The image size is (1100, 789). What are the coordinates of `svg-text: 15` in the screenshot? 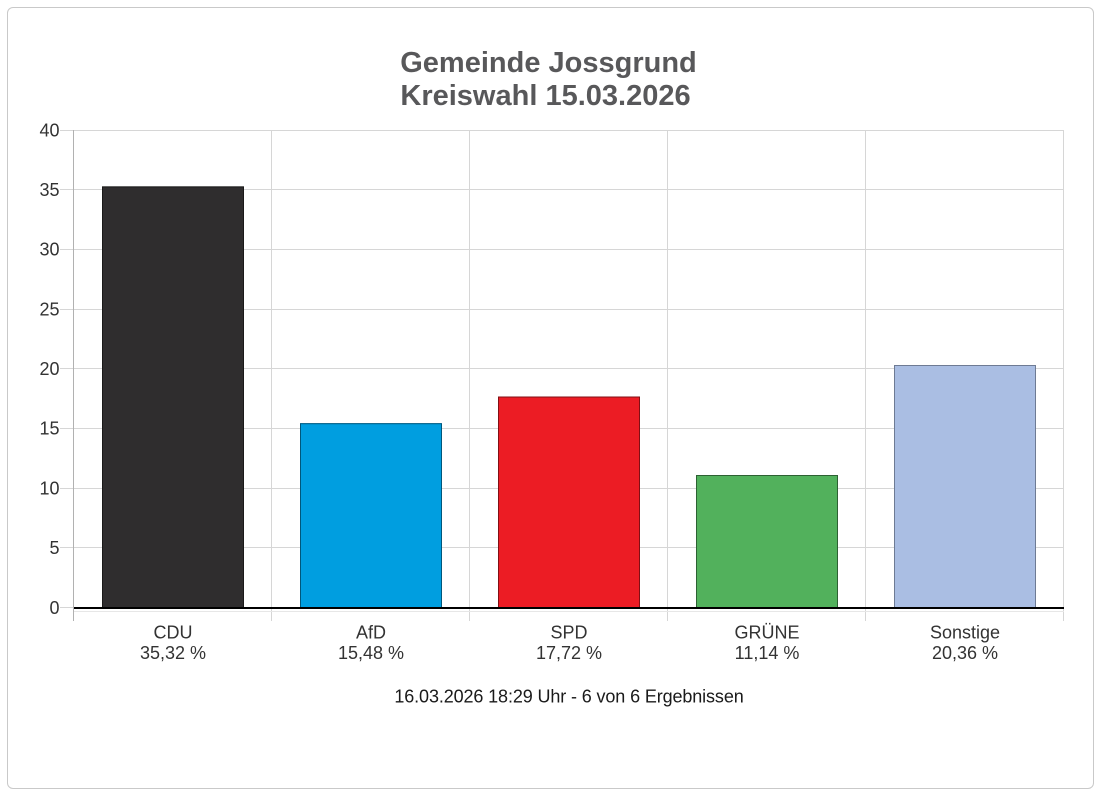 It's located at (49, 429).